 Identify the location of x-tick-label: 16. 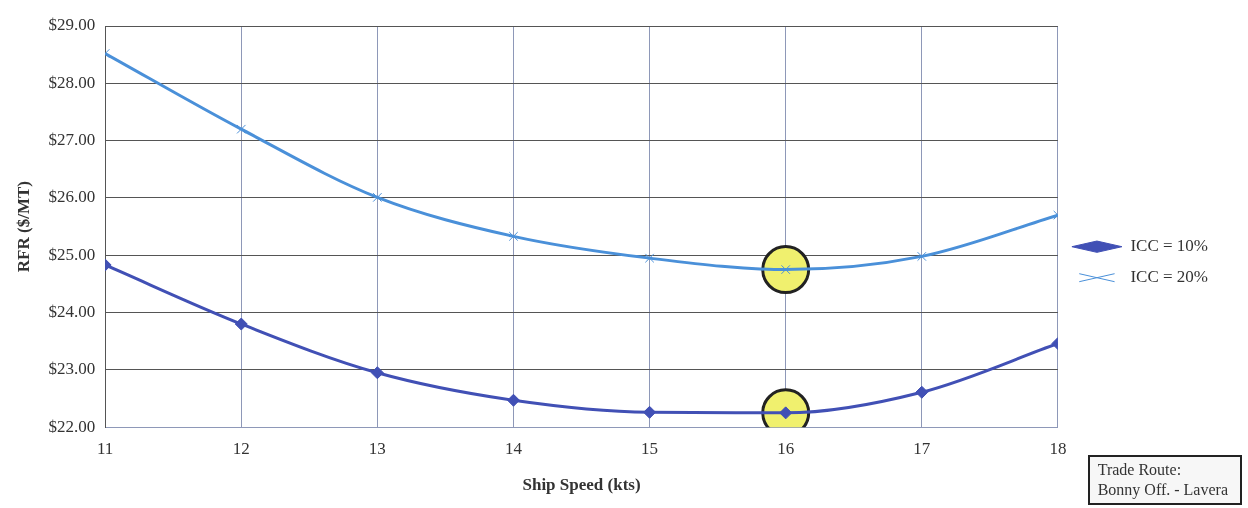
(786, 448).